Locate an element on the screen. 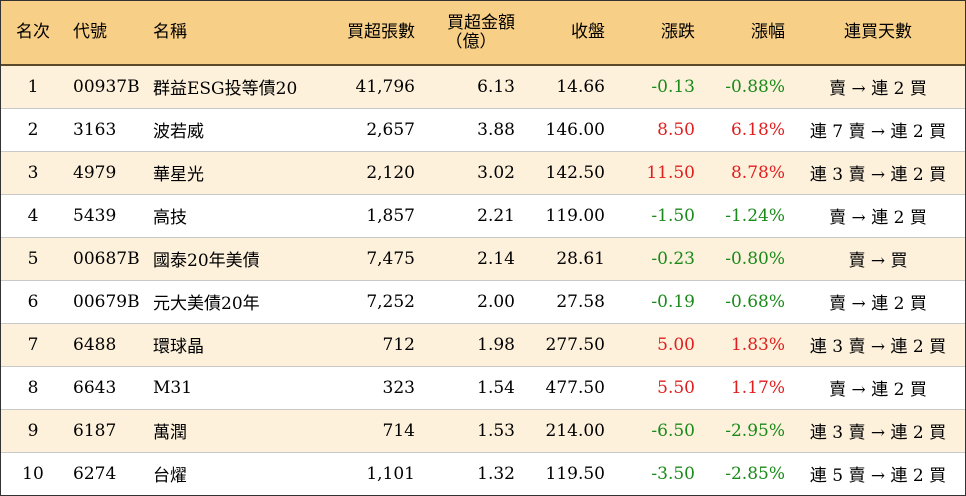  cell-amount: 3.02 is located at coordinates (496, 172).